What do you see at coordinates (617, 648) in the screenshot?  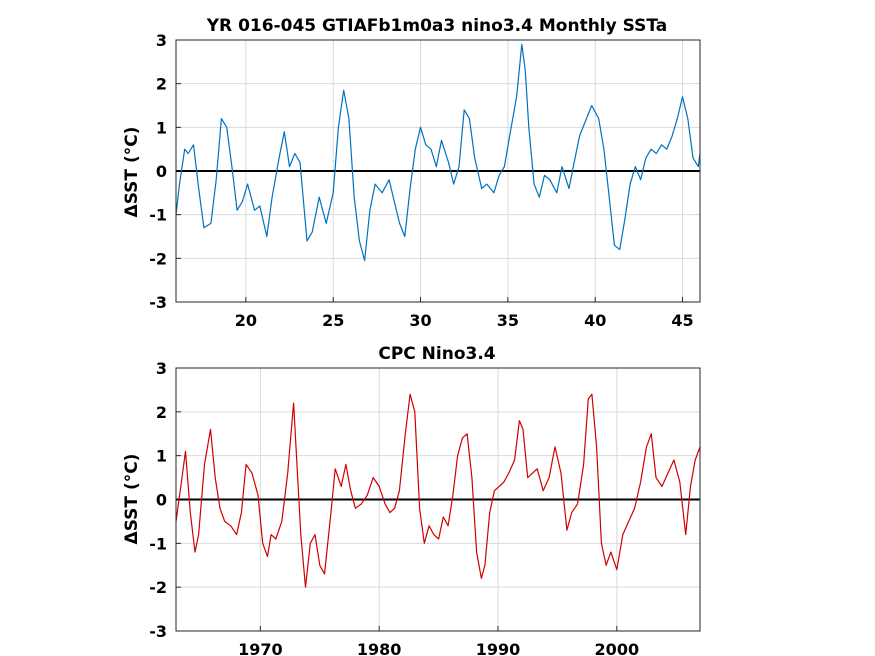 I see `x-tick-label: 2000` at bounding box center [617, 648].